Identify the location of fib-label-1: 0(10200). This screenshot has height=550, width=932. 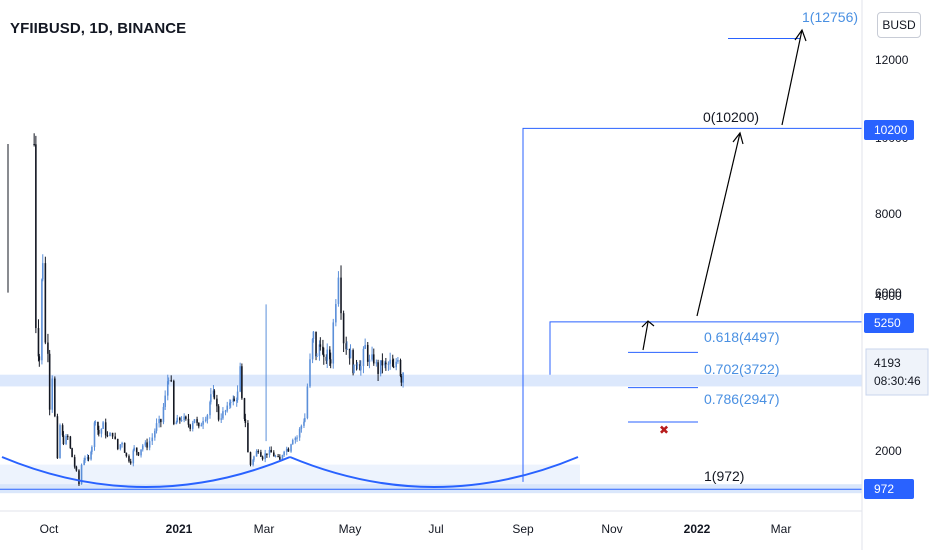
(731, 117).